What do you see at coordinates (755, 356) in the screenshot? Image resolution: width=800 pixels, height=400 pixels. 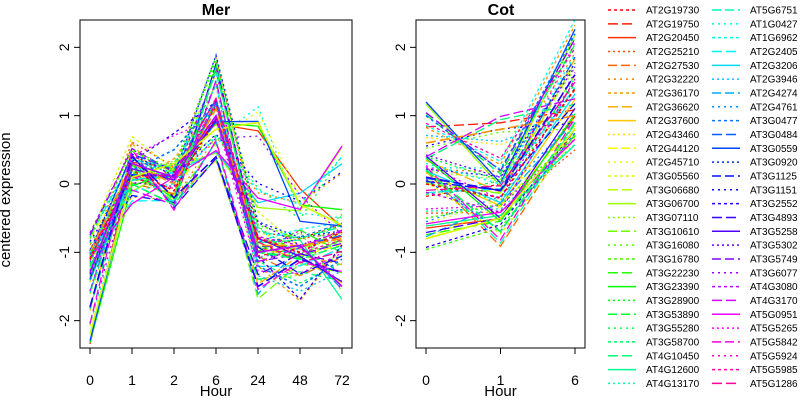 I see `legend-item: AT5G5924` at bounding box center [755, 356].